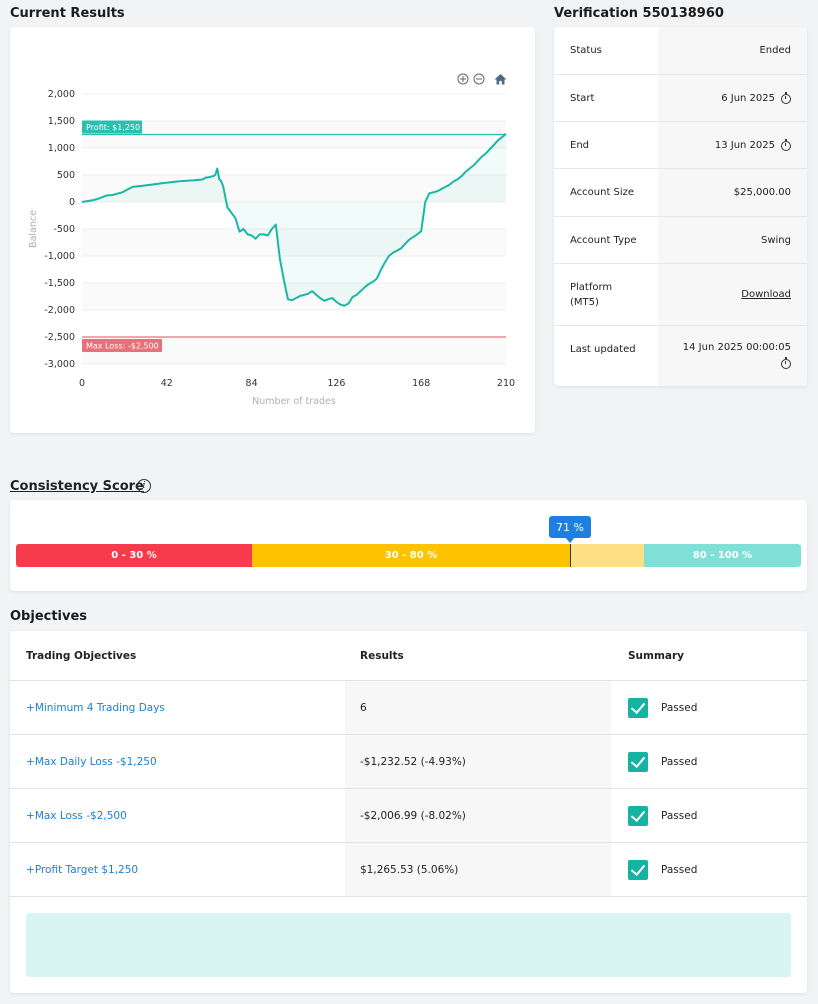  I want to click on objective-link: + Profit Target $1,250, so click(82, 870).